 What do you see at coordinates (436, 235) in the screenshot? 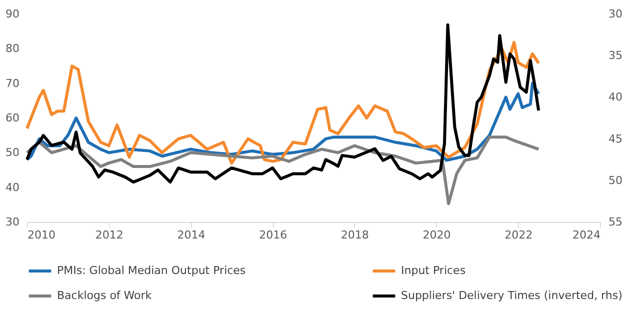
I see `x-tick-label: 2020` at bounding box center [436, 235].